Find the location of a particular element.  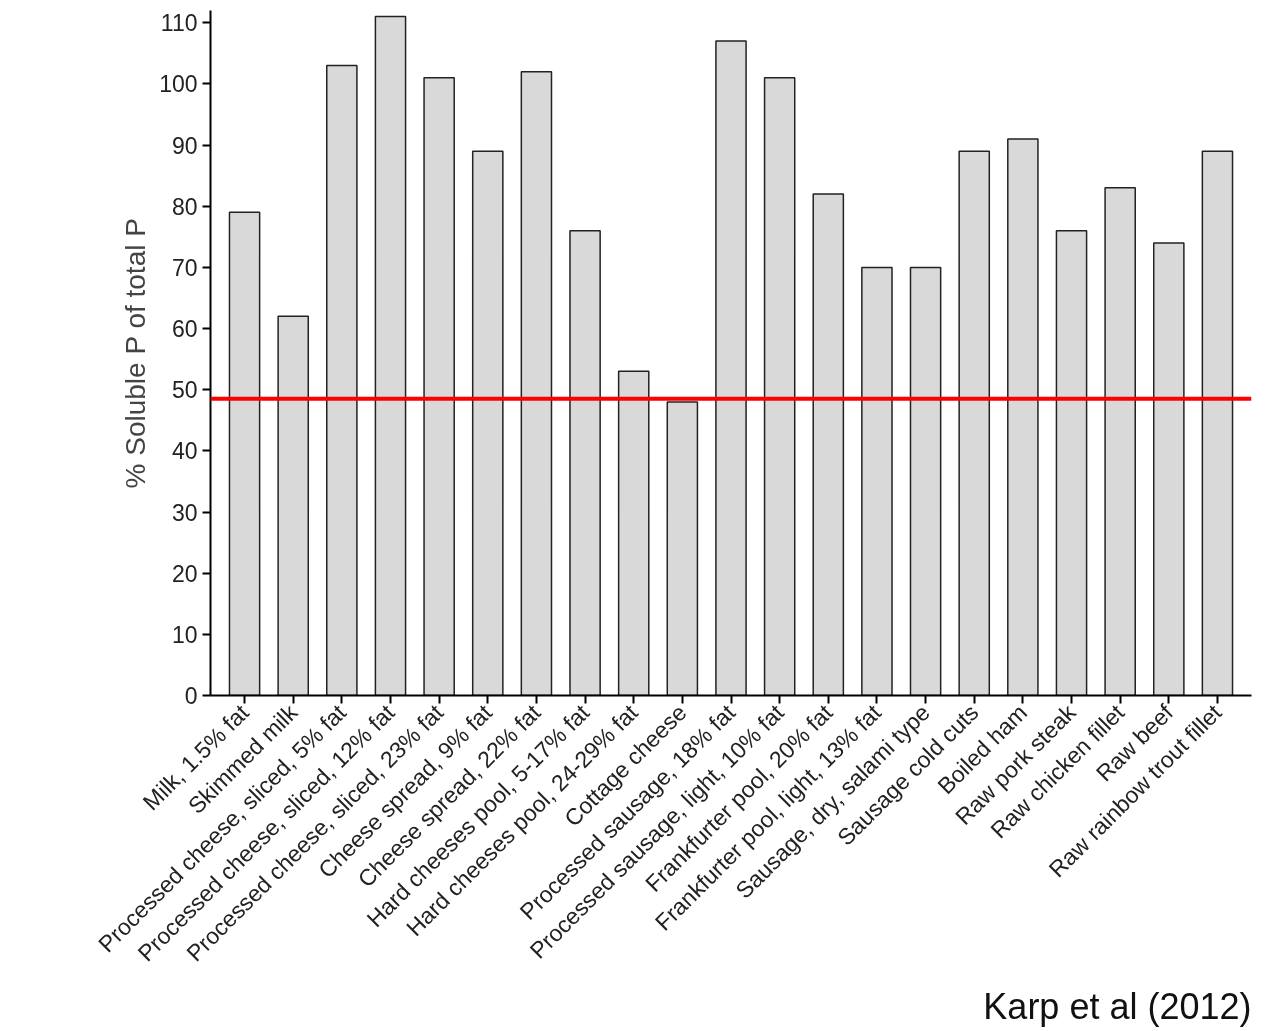

y-tick-label: 100 is located at coordinates (178, 84).